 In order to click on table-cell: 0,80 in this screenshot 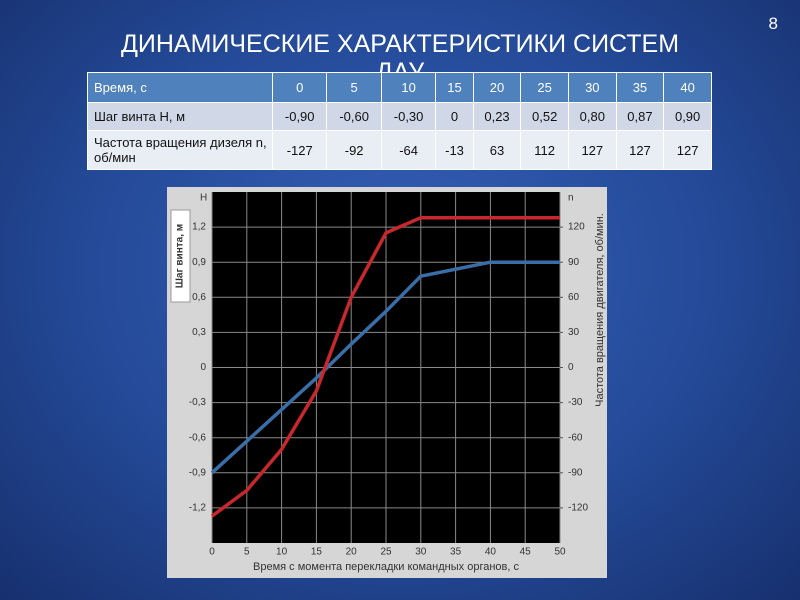, I will do `click(592, 116)`.